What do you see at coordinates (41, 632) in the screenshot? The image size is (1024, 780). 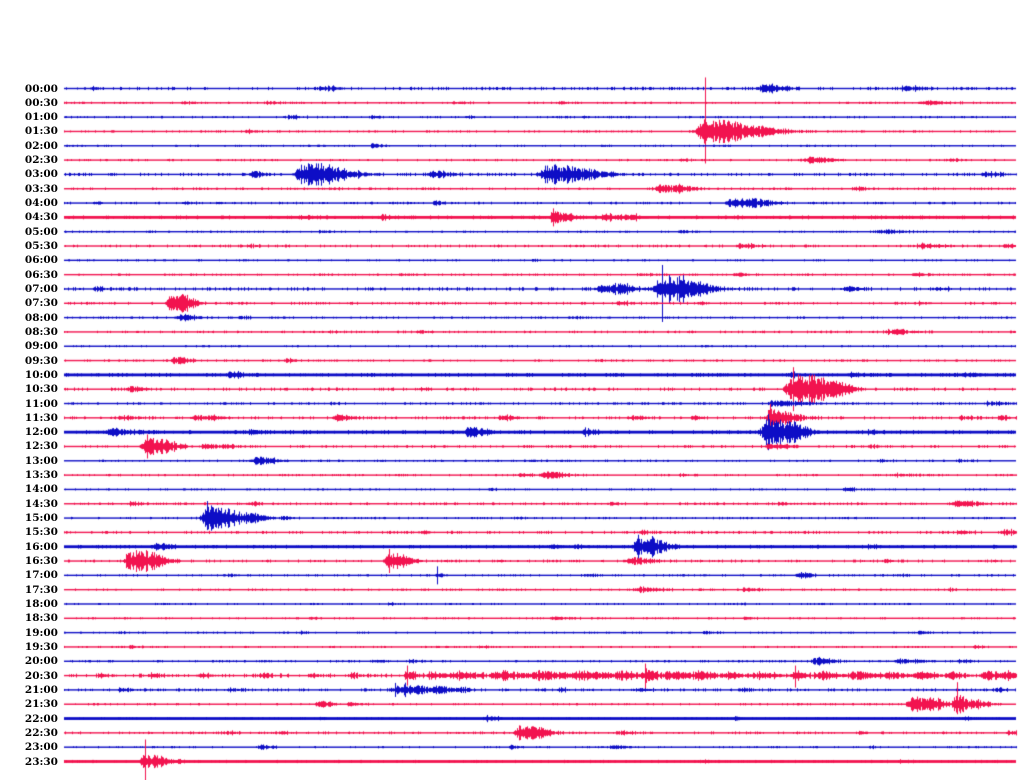 I see `time-label: 19:00` at bounding box center [41, 632].